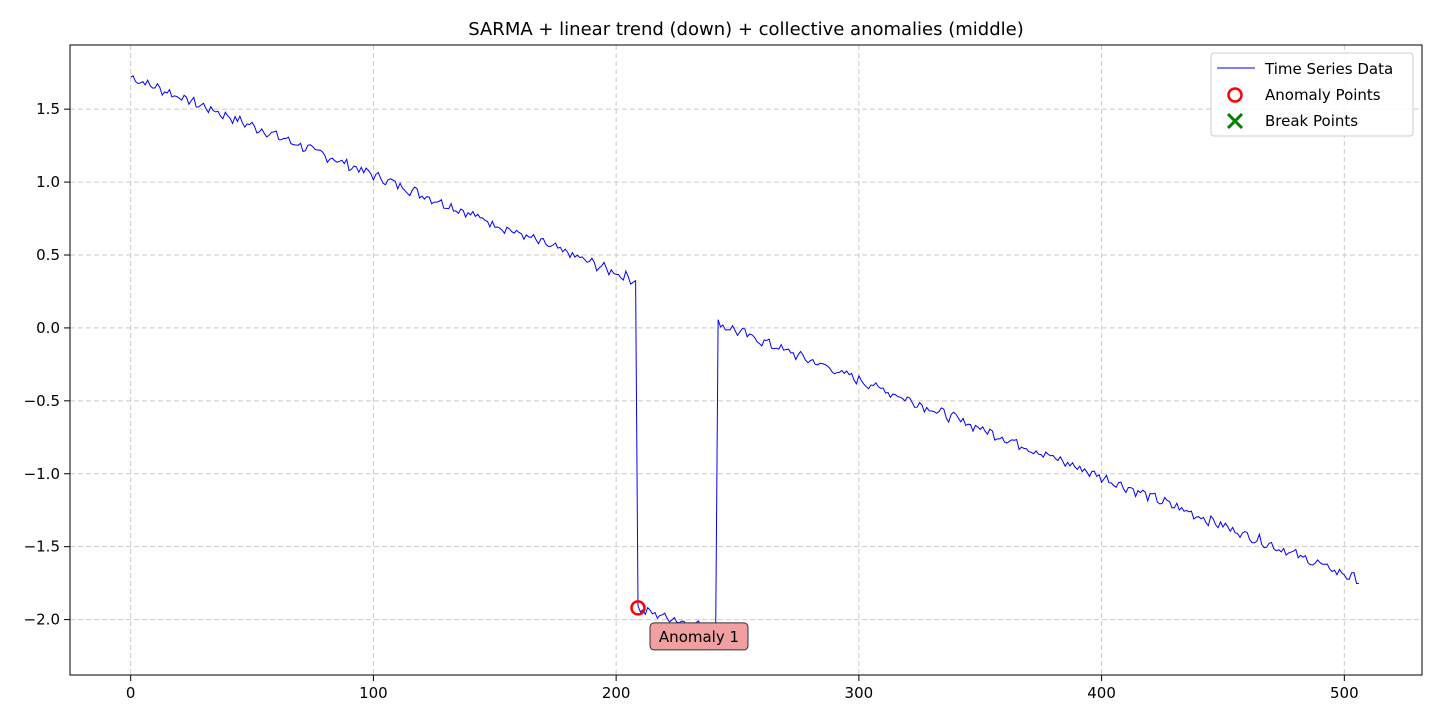  I want to click on annotation-label: Anomaly 1, so click(699, 637).